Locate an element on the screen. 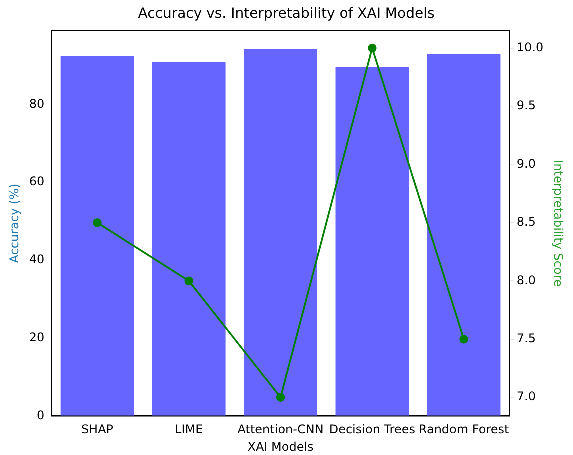 This screenshot has height=455, width=573. x-tick-label: Decision Trees is located at coordinates (372, 429).